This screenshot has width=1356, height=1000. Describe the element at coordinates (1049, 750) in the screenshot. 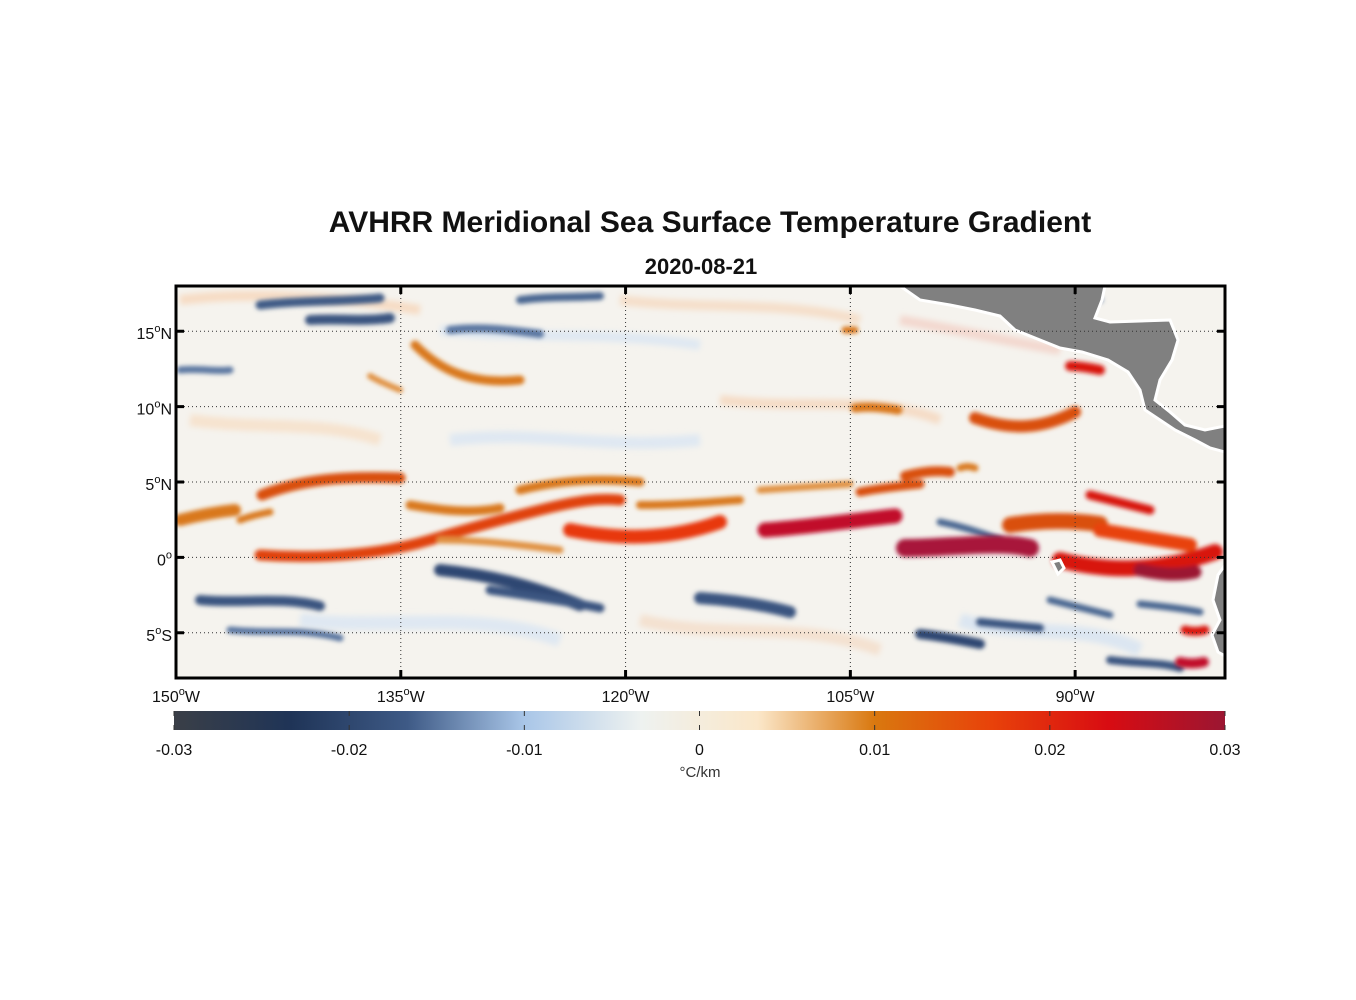

I see `colorbar-tick-label: 0.02` at that location.